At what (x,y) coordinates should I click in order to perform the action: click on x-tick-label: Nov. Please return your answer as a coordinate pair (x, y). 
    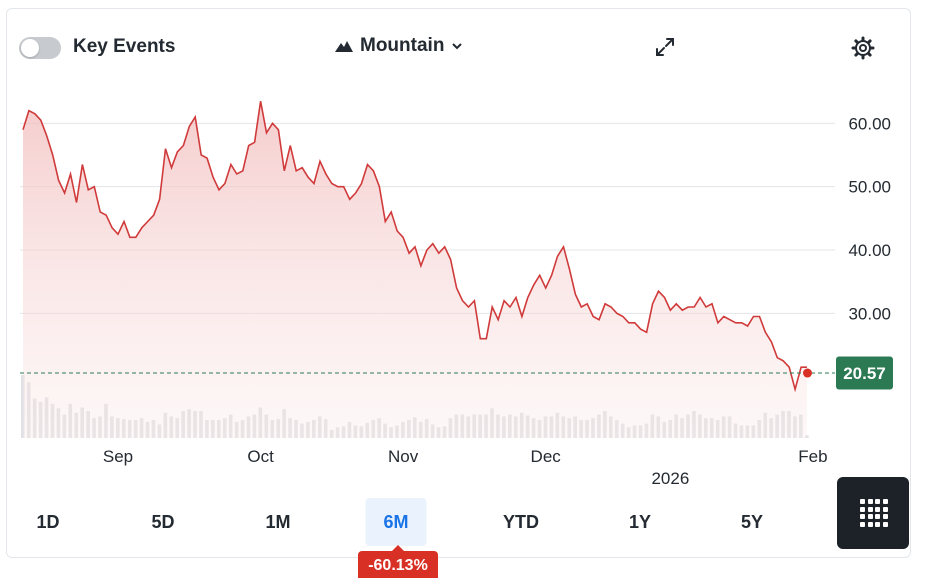
    Looking at the image, I should click on (403, 456).